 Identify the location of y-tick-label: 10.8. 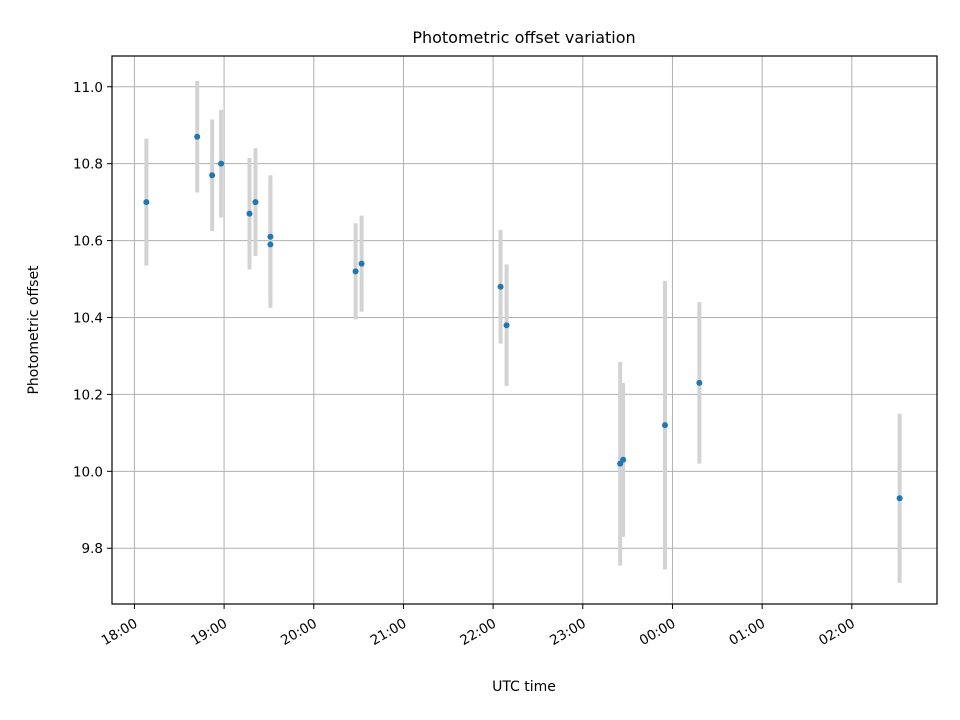
(88, 165).